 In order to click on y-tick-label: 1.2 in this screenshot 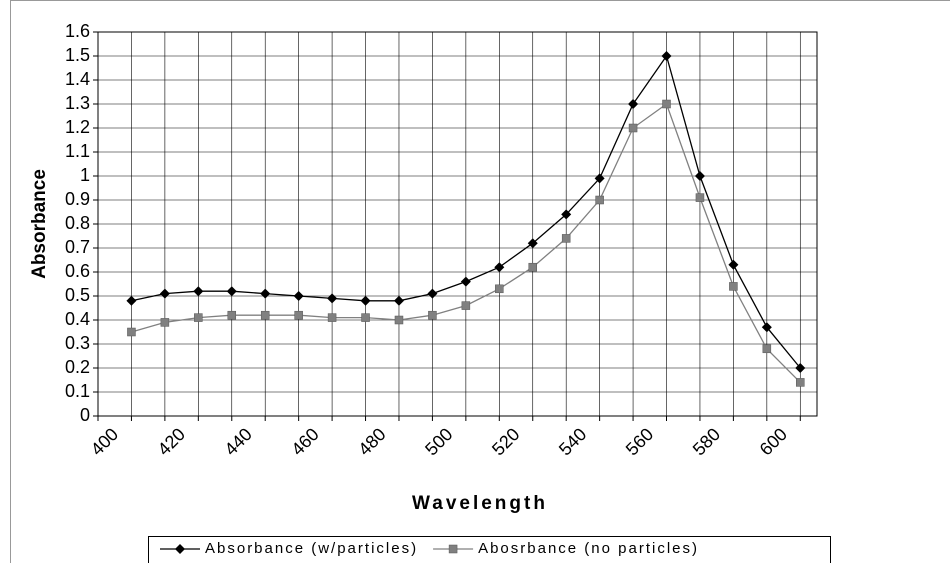, I will do `click(77, 127)`.